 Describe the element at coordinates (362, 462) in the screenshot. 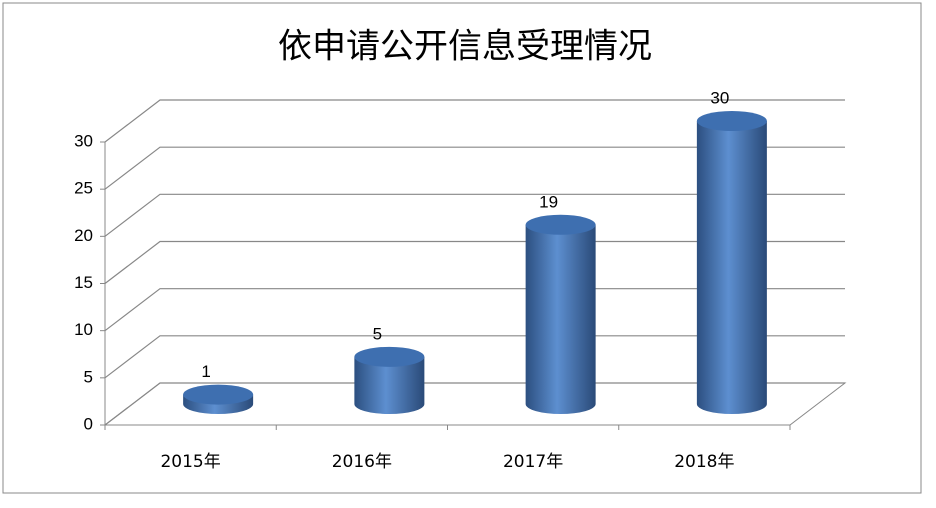

I see `x-tick-label: 2016年` at that location.